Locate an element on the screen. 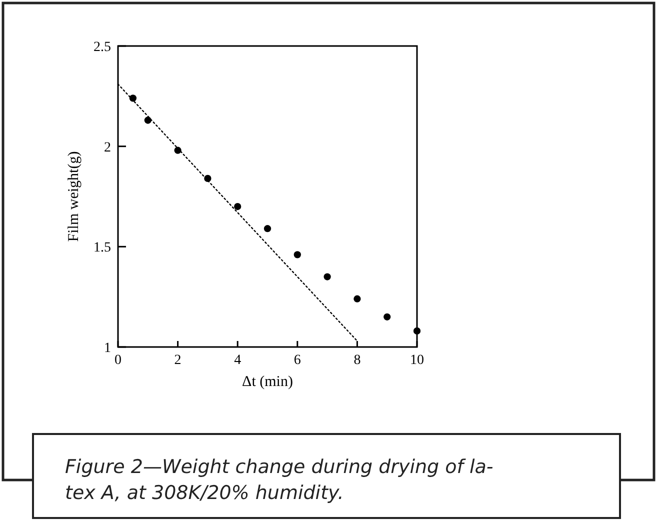 This screenshot has height=520, width=657. text: tex A, at 308K/20% humidity. is located at coordinates (204, 493).